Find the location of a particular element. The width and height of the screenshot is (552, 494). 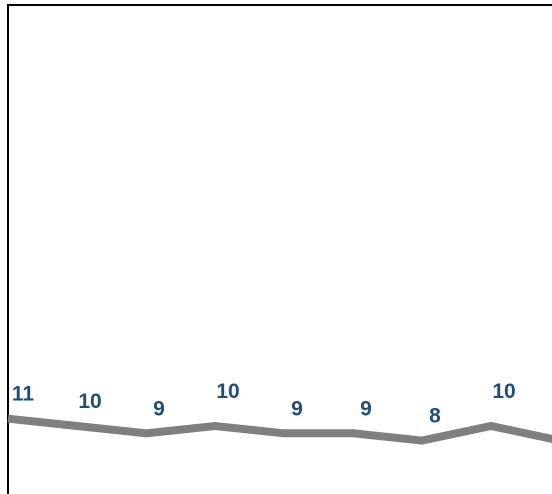

data-label: 11 is located at coordinates (23, 394).